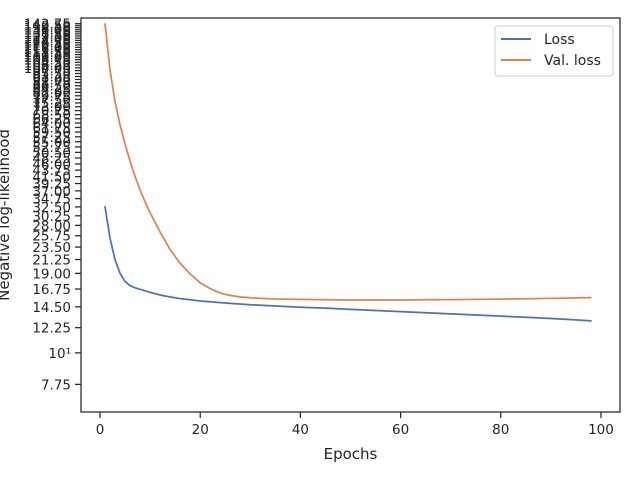 This screenshot has width=640, height=480. I want to click on y-tick-label: 109.00, so click(47, 58).